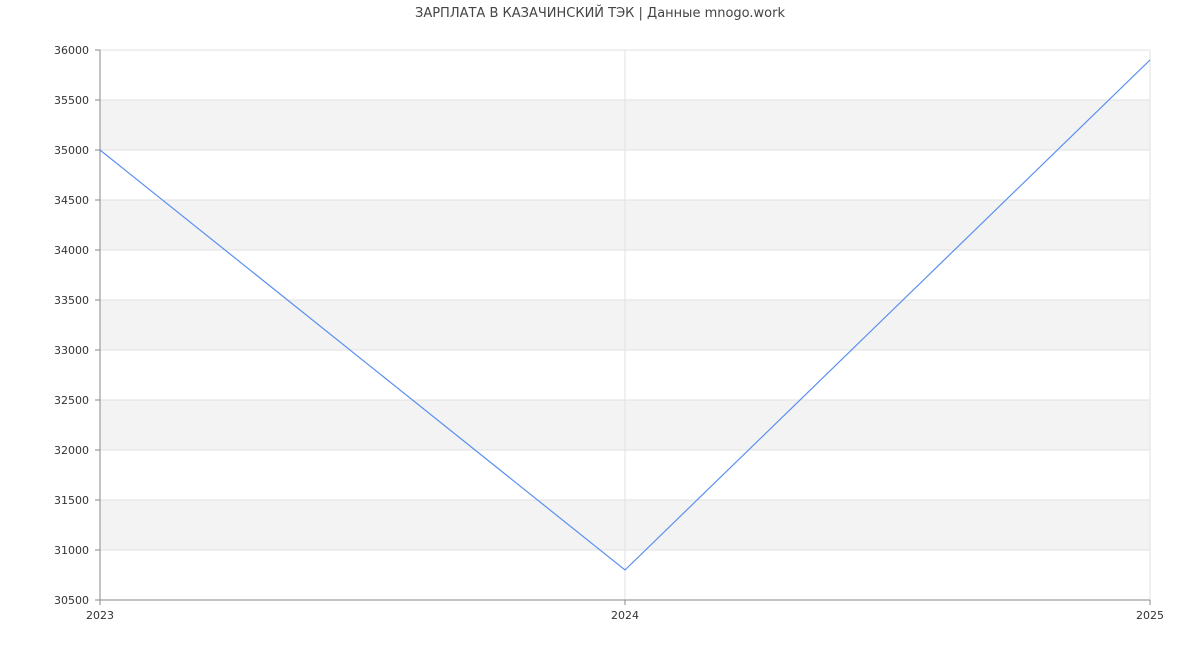 The width and height of the screenshot is (1200, 650). Describe the element at coordinates (71, 400) in the screenshot. I see `y-tick-label: 32500` at that location.